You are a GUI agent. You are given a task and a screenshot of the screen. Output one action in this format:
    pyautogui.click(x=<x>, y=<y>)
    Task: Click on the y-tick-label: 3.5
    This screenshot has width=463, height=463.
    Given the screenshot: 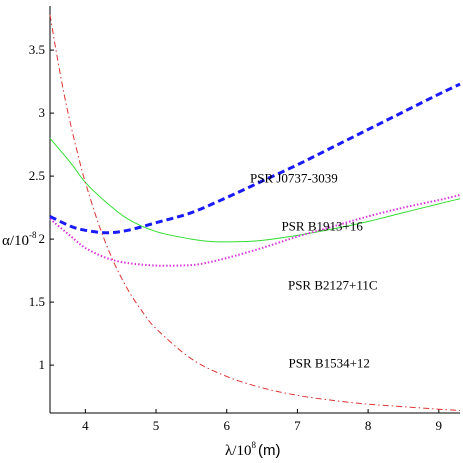 What is the action you would take?
    pyautogui.click(x=37, y=49)
    